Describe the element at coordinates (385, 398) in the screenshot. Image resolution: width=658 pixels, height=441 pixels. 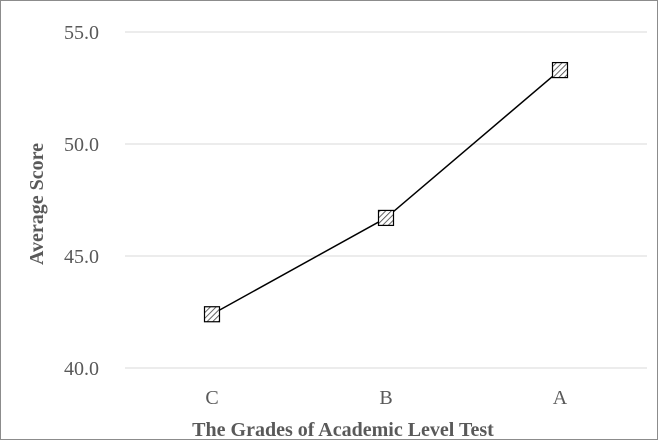
I see `x-tick-label: B` at that location.